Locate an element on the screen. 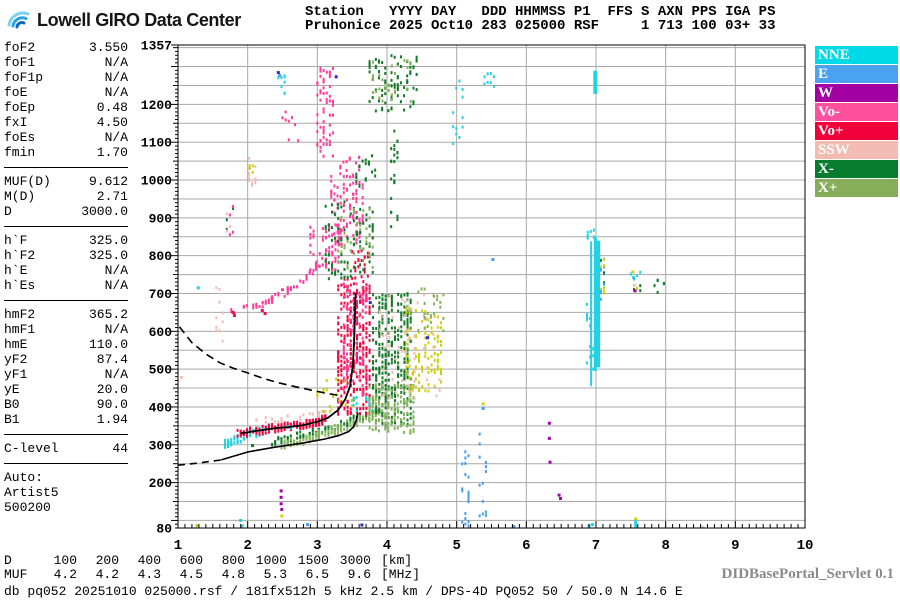  parameter-row: yF2 87.4 is located at coordinates (66, 359).